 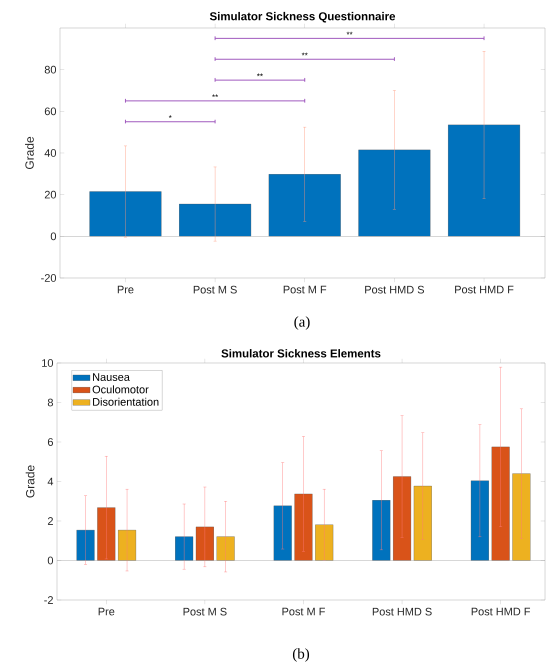 I want to click on y-tick-label: 4, so click(x=51, y=482).